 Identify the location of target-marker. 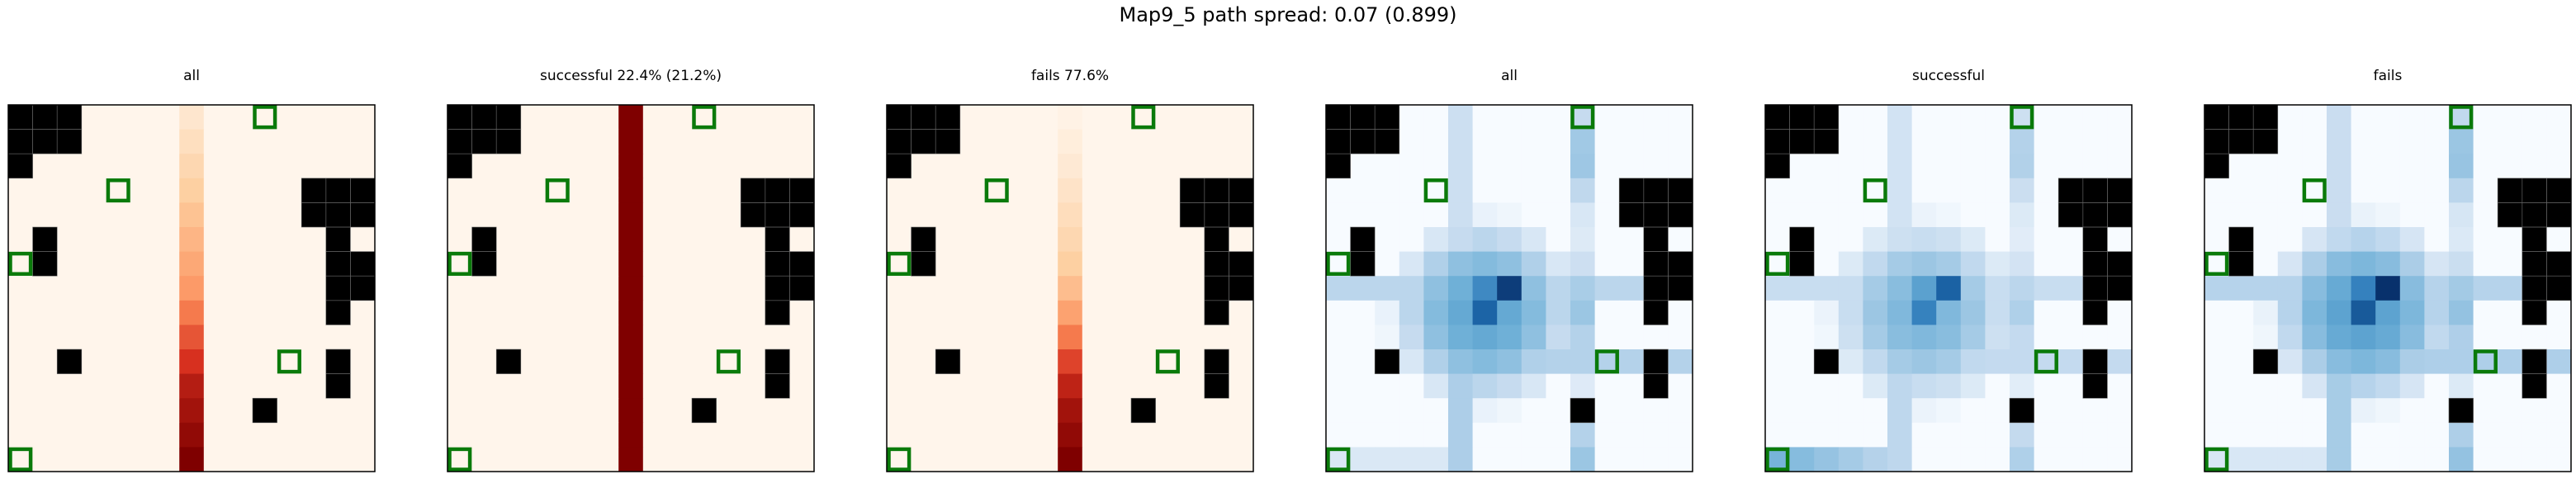
(2022, 118).